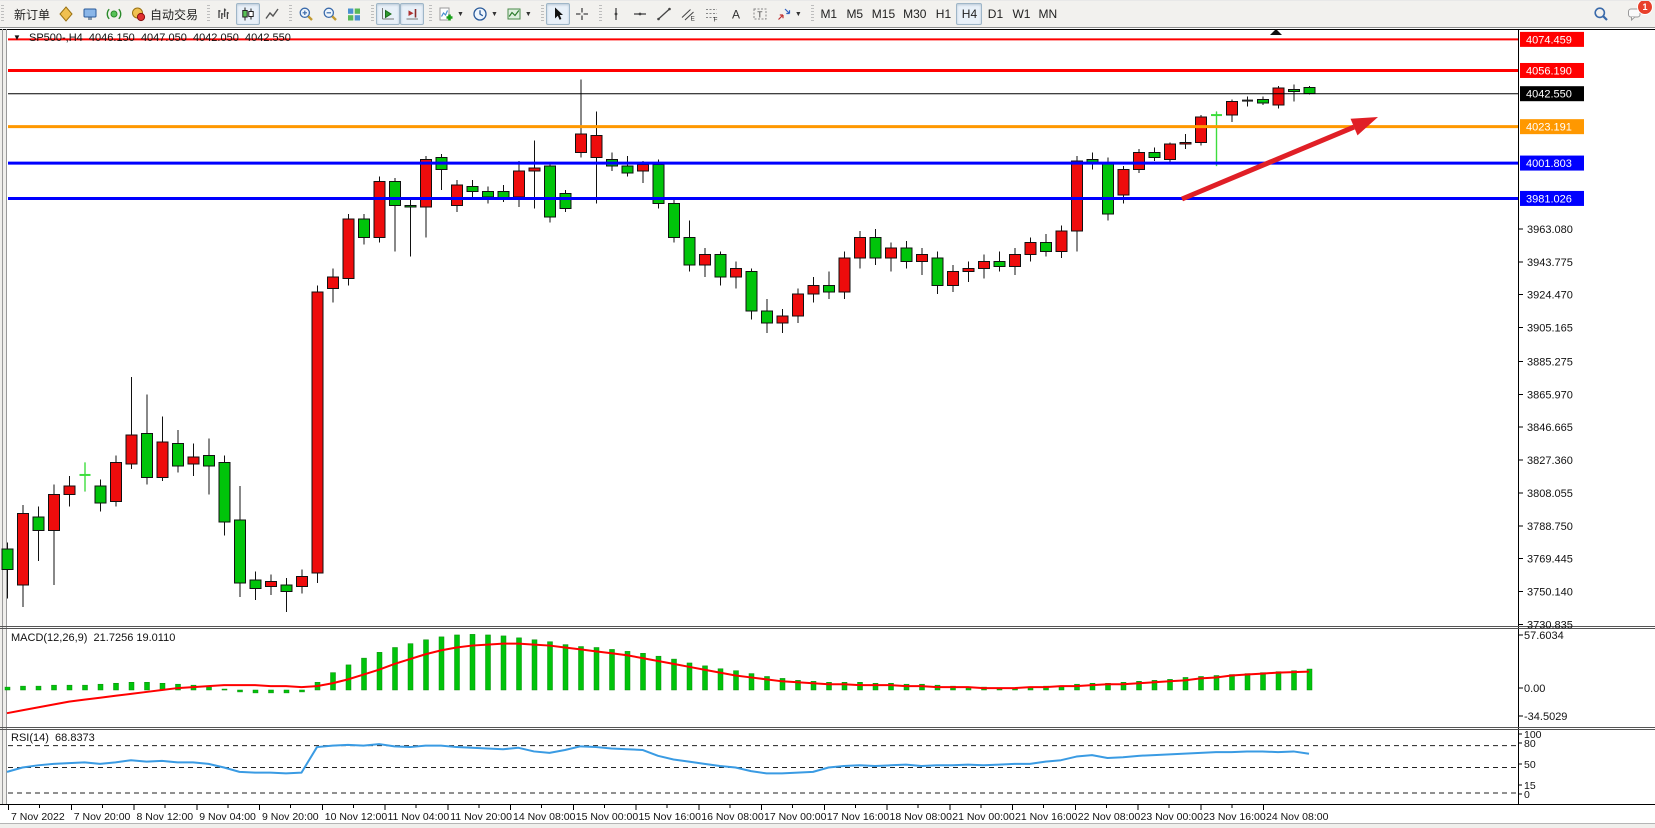 The width and height of the screenshot is (1655, 828). I want to click on broadcast-icon, so click(114, 14).